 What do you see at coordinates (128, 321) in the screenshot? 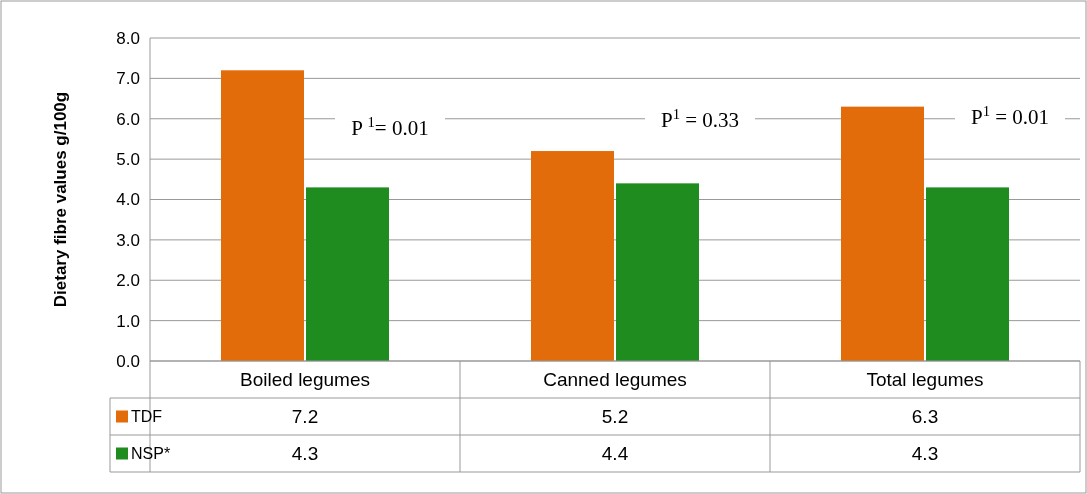
I see `y-tick-label: 1.0` at bounding box center [128, 321].